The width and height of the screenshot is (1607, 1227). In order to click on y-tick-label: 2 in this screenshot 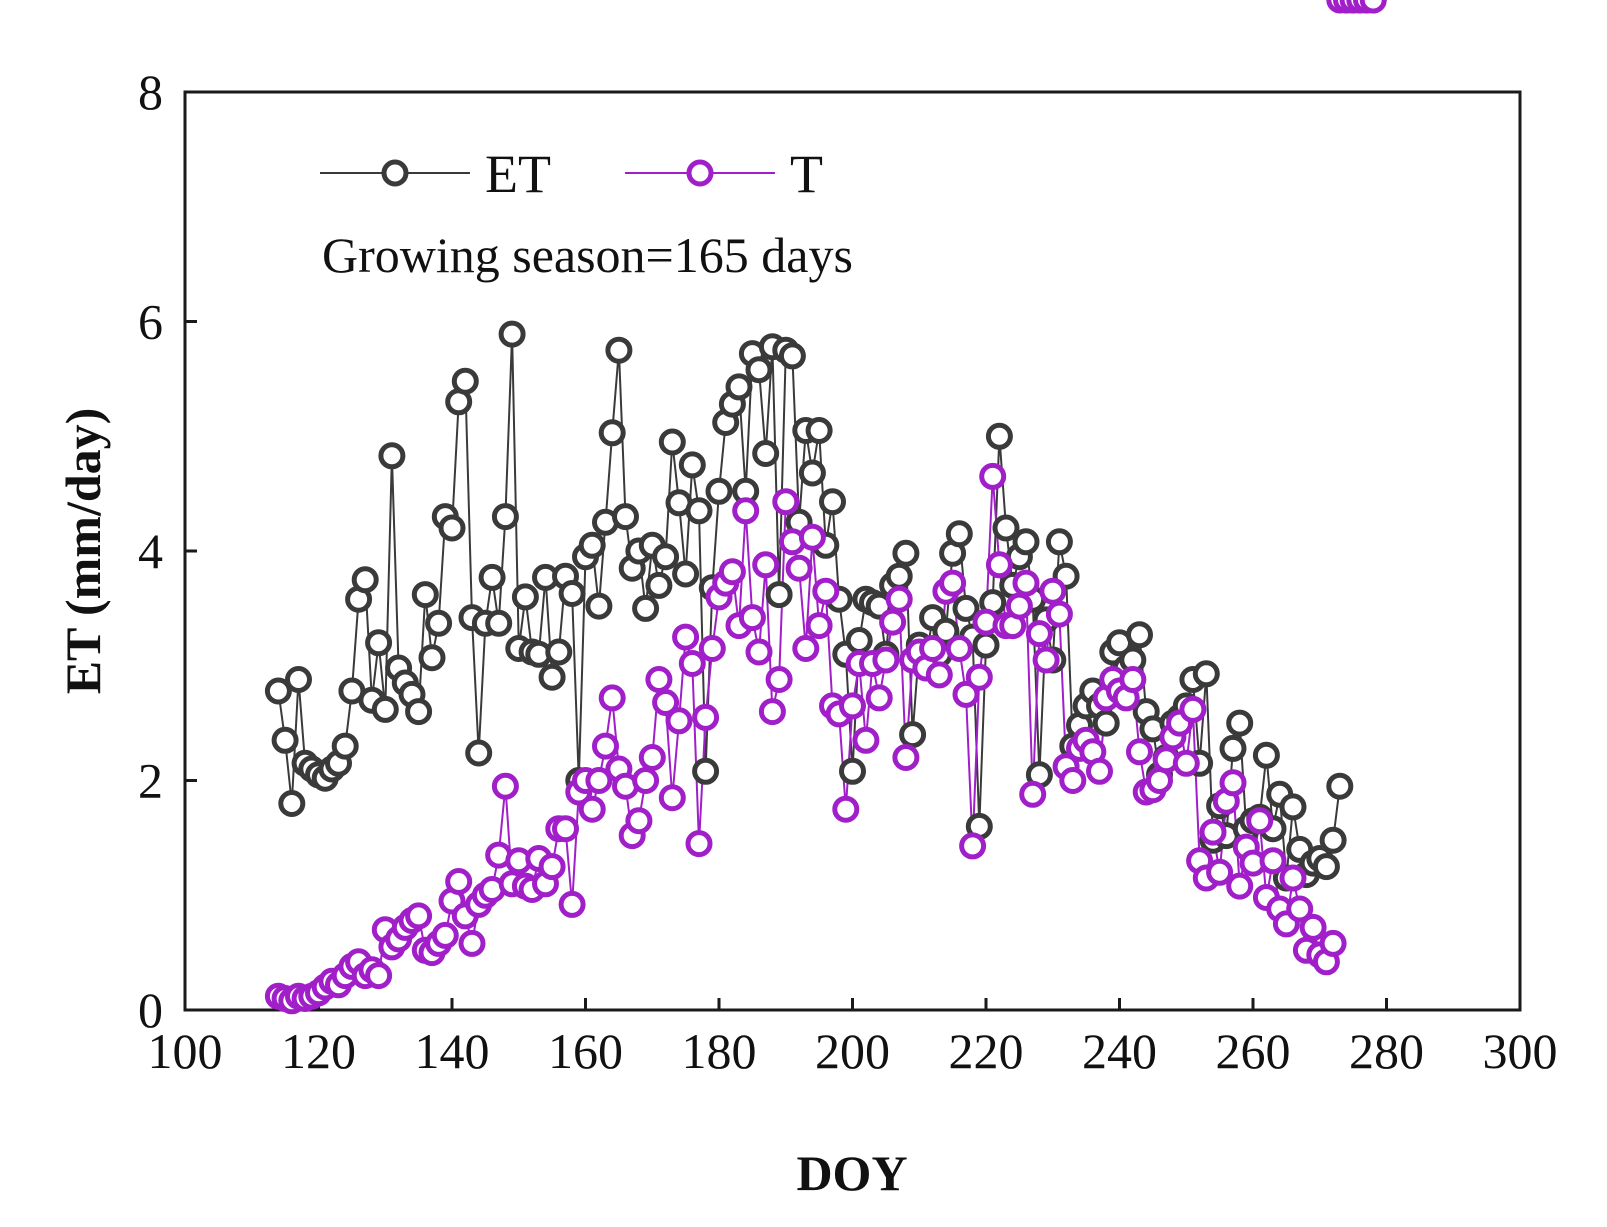, I will do `click(150, 781)`.